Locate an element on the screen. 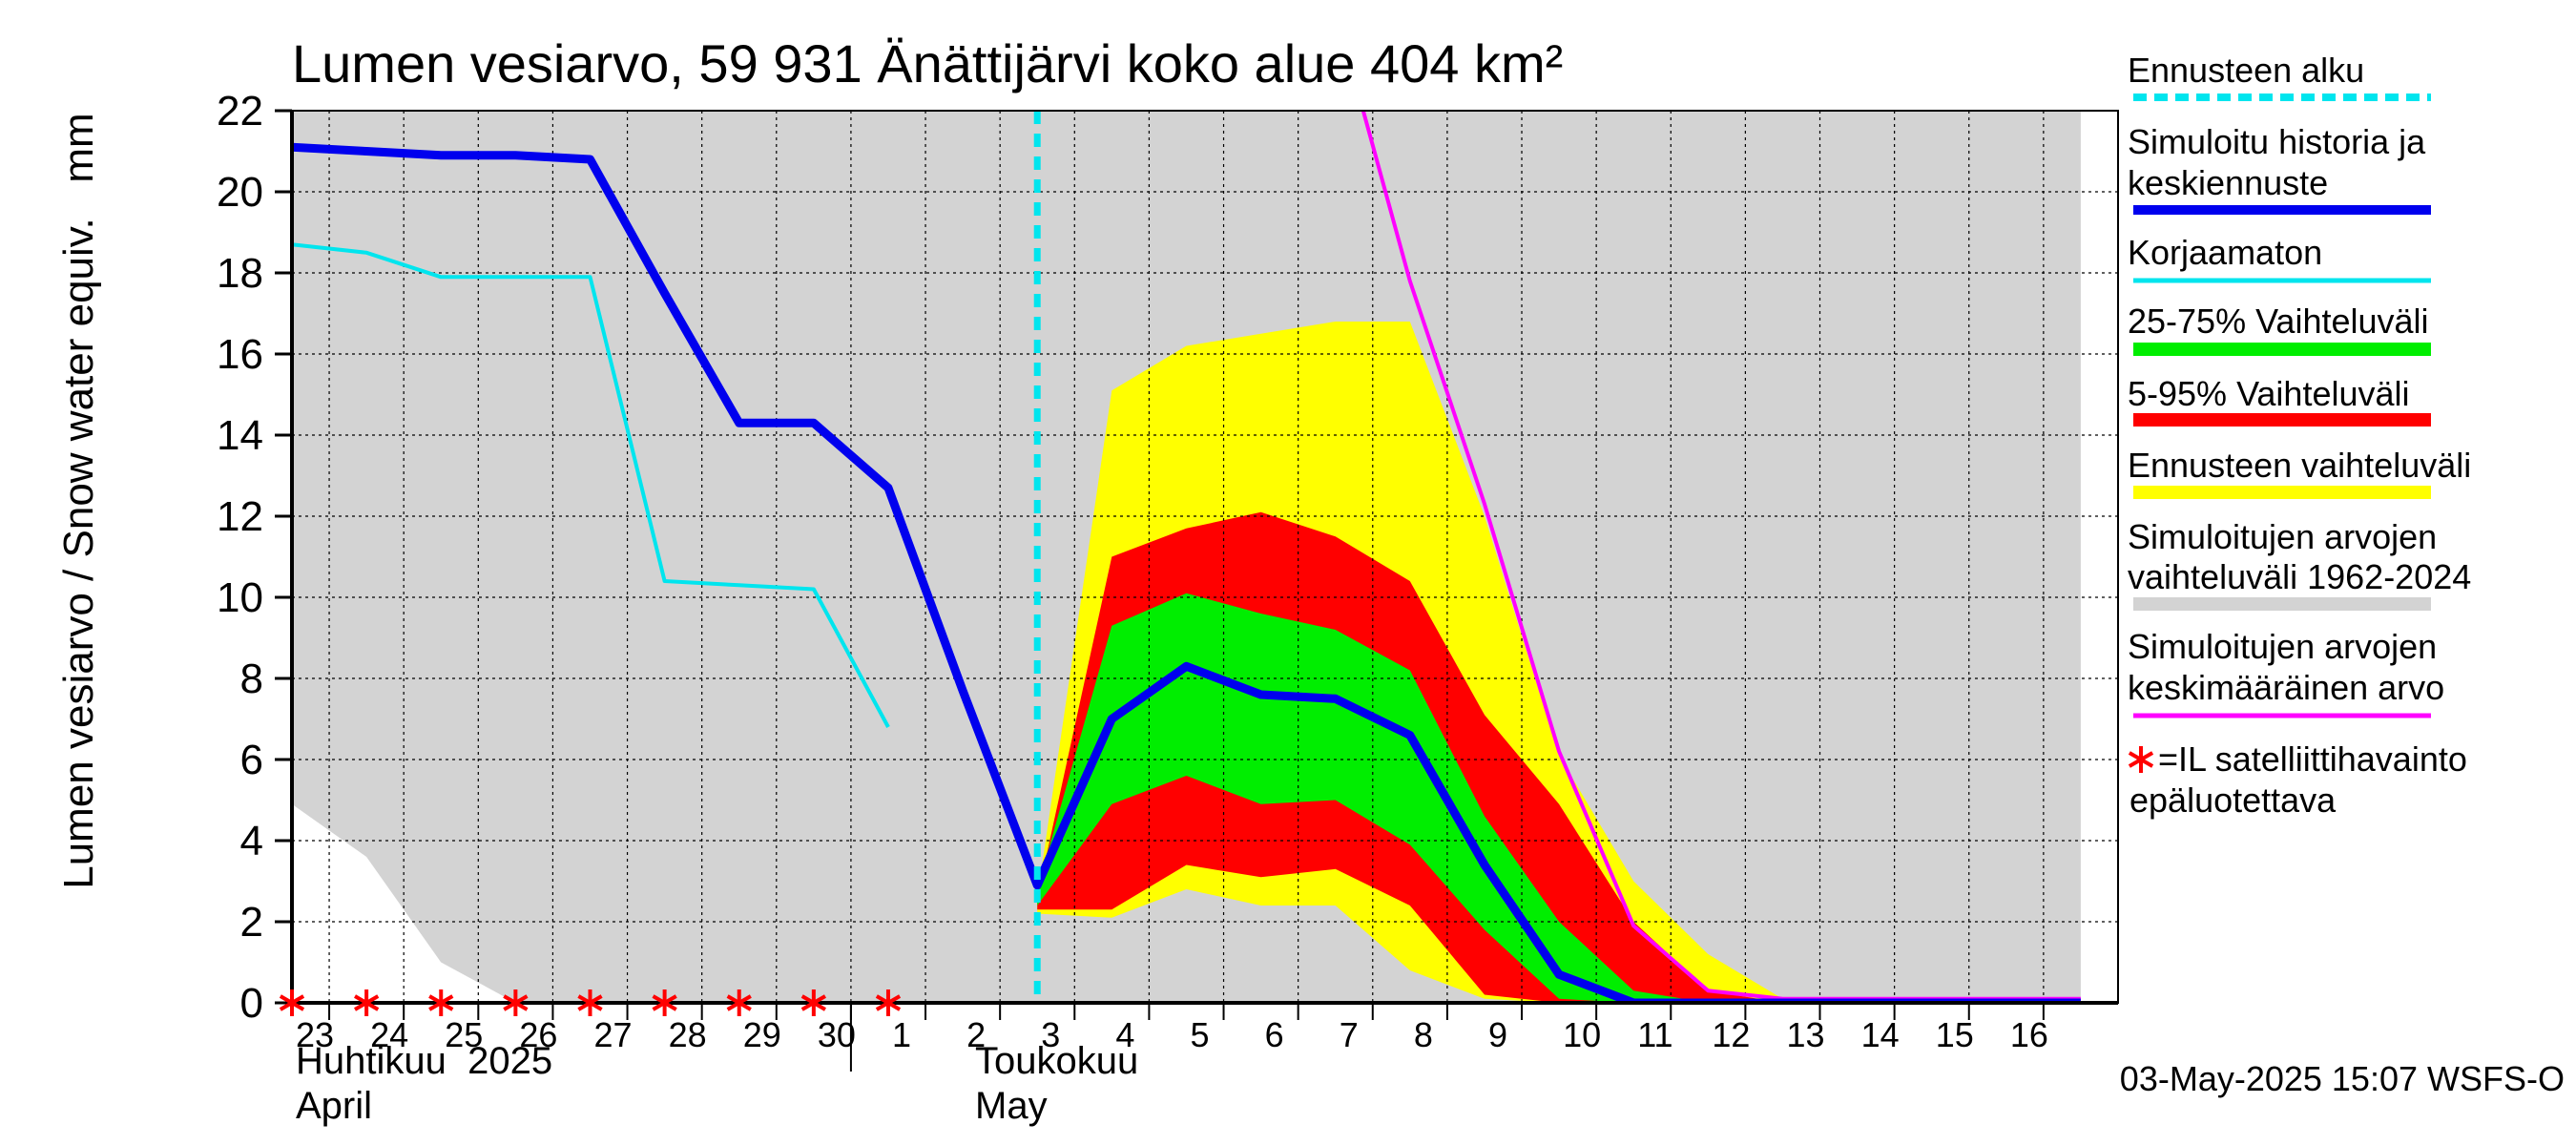 The width and height of the screenshot is (2576, 1145). x-tick-label-9: 2 is located at coordinates (976, 1034).